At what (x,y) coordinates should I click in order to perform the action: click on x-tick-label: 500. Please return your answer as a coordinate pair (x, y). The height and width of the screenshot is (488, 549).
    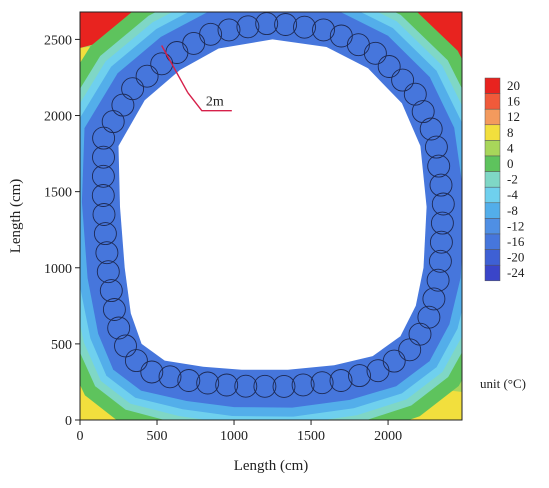
    Looking at the image, I should click on (157, 436).